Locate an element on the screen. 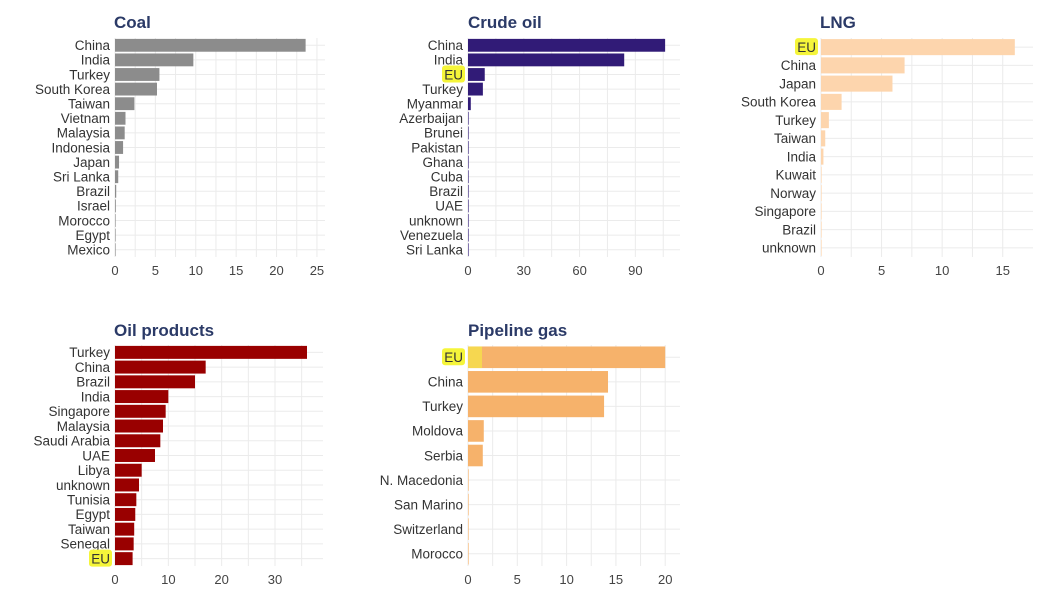 Image resolution: width=1049 pixels, height=597 pixels. bar-unknown is located at coordinates (127, 485).